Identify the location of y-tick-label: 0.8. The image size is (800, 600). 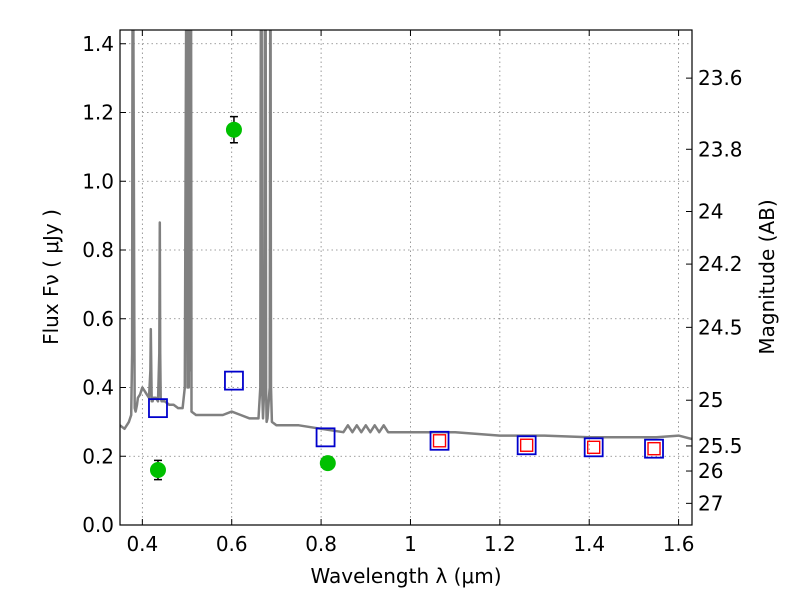
(98, 250).